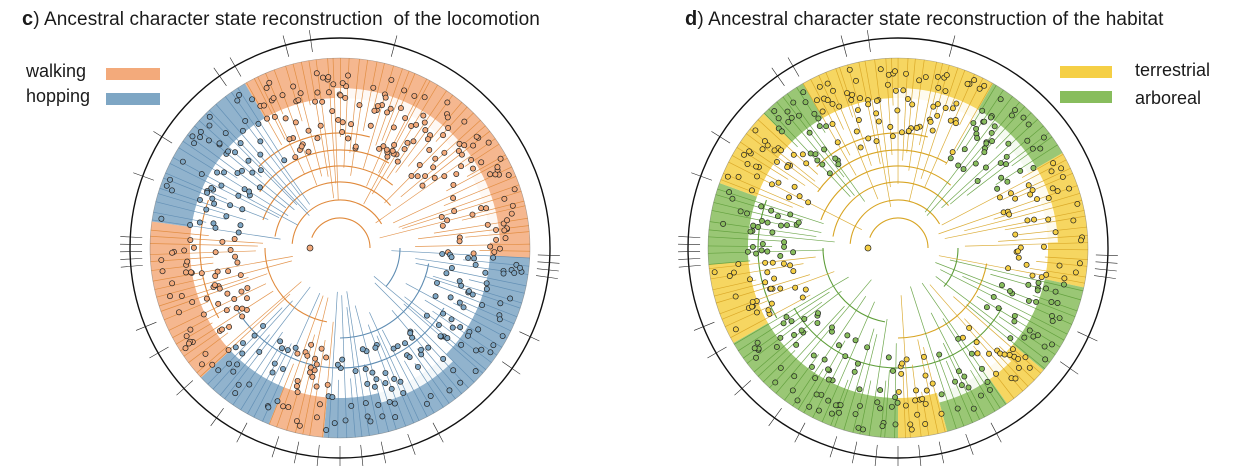  Describe the element at coordinates (58, 96) in the screenshot. I see `legend-hopping-label: hopping` at that location.